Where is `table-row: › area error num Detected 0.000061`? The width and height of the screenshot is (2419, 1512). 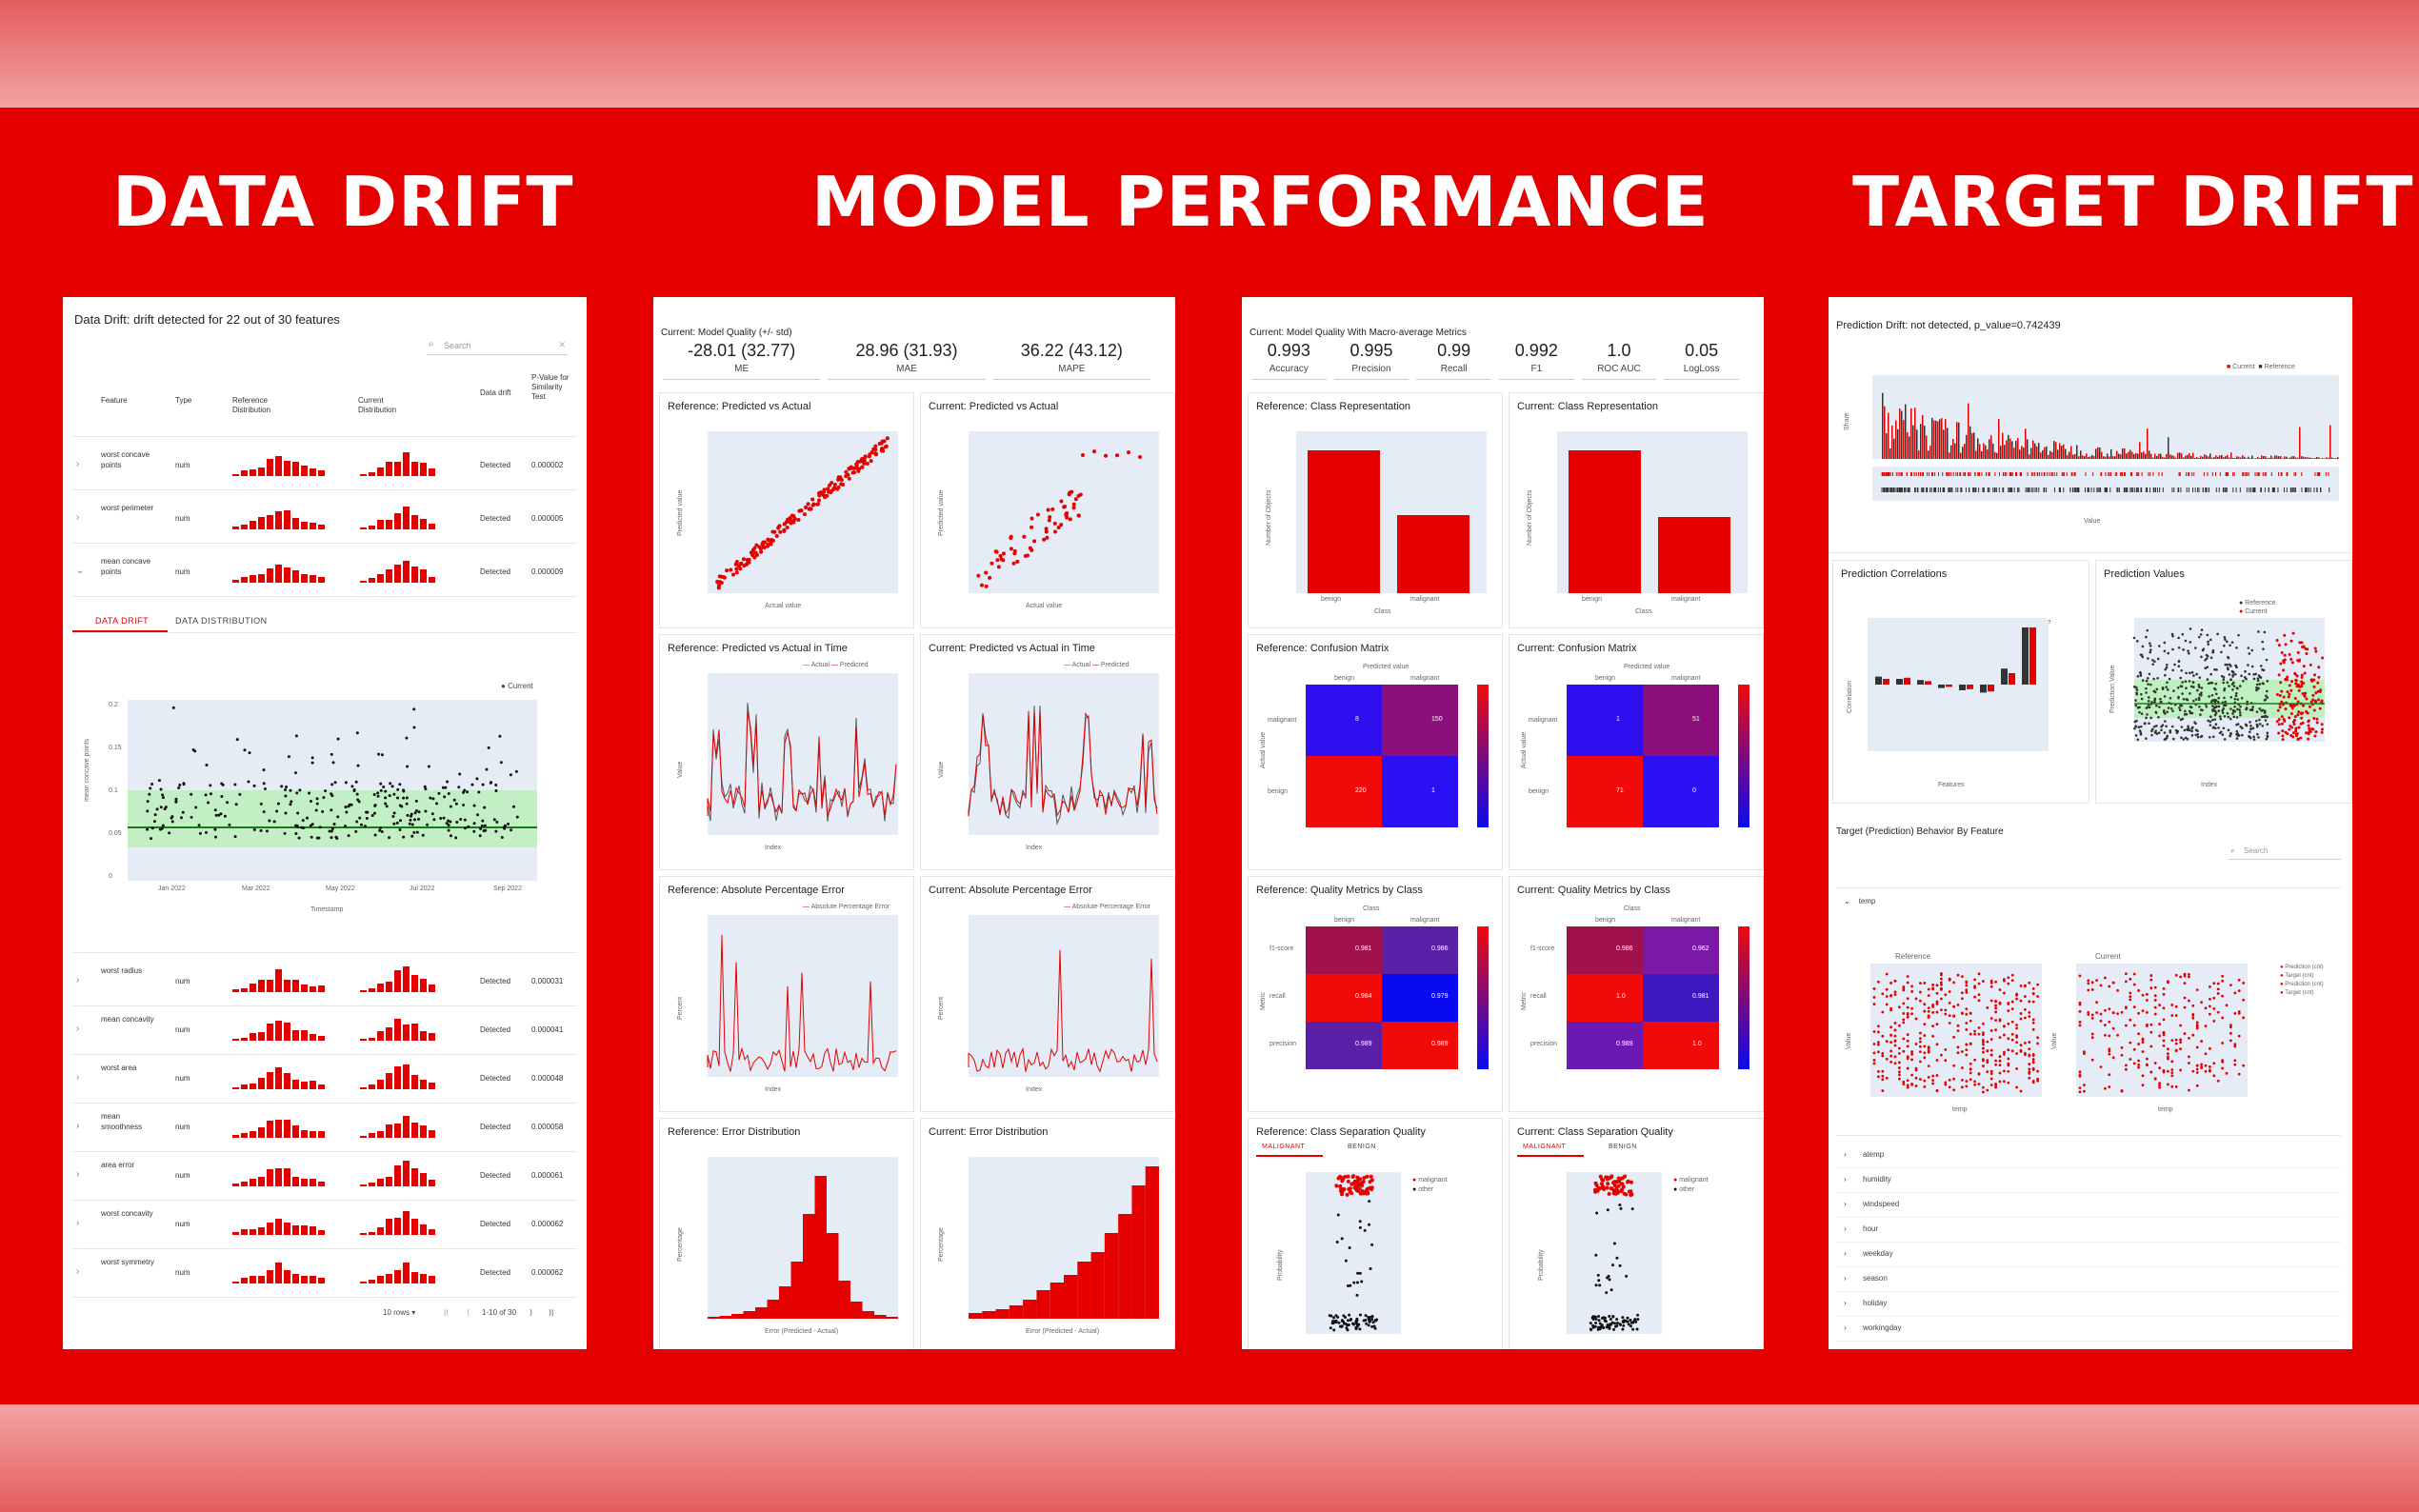 table-row: › area error num Detected 0.000061 is located at coordinates (325, 1176).